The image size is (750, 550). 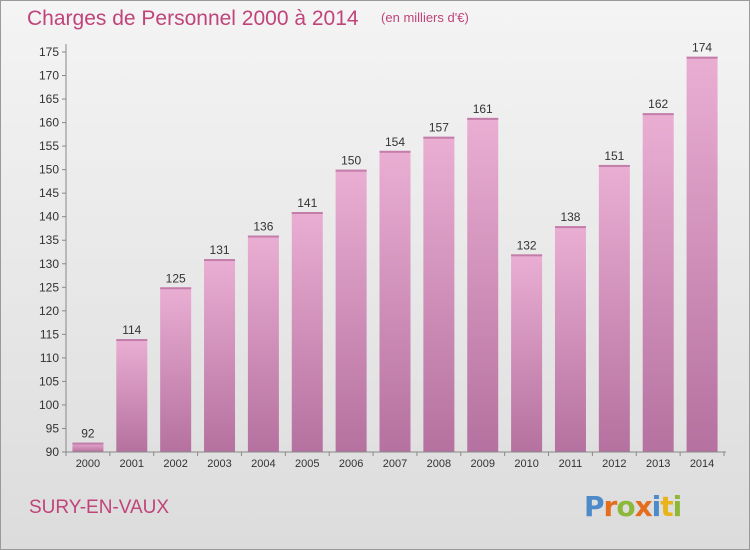 I want to click on y-tick-label: 105, so click(x=49, y=381).